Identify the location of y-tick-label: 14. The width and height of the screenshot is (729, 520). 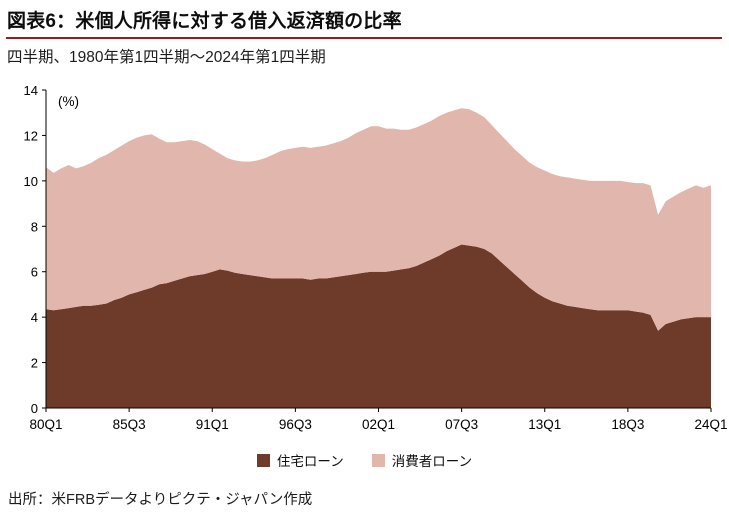
(31, 90).